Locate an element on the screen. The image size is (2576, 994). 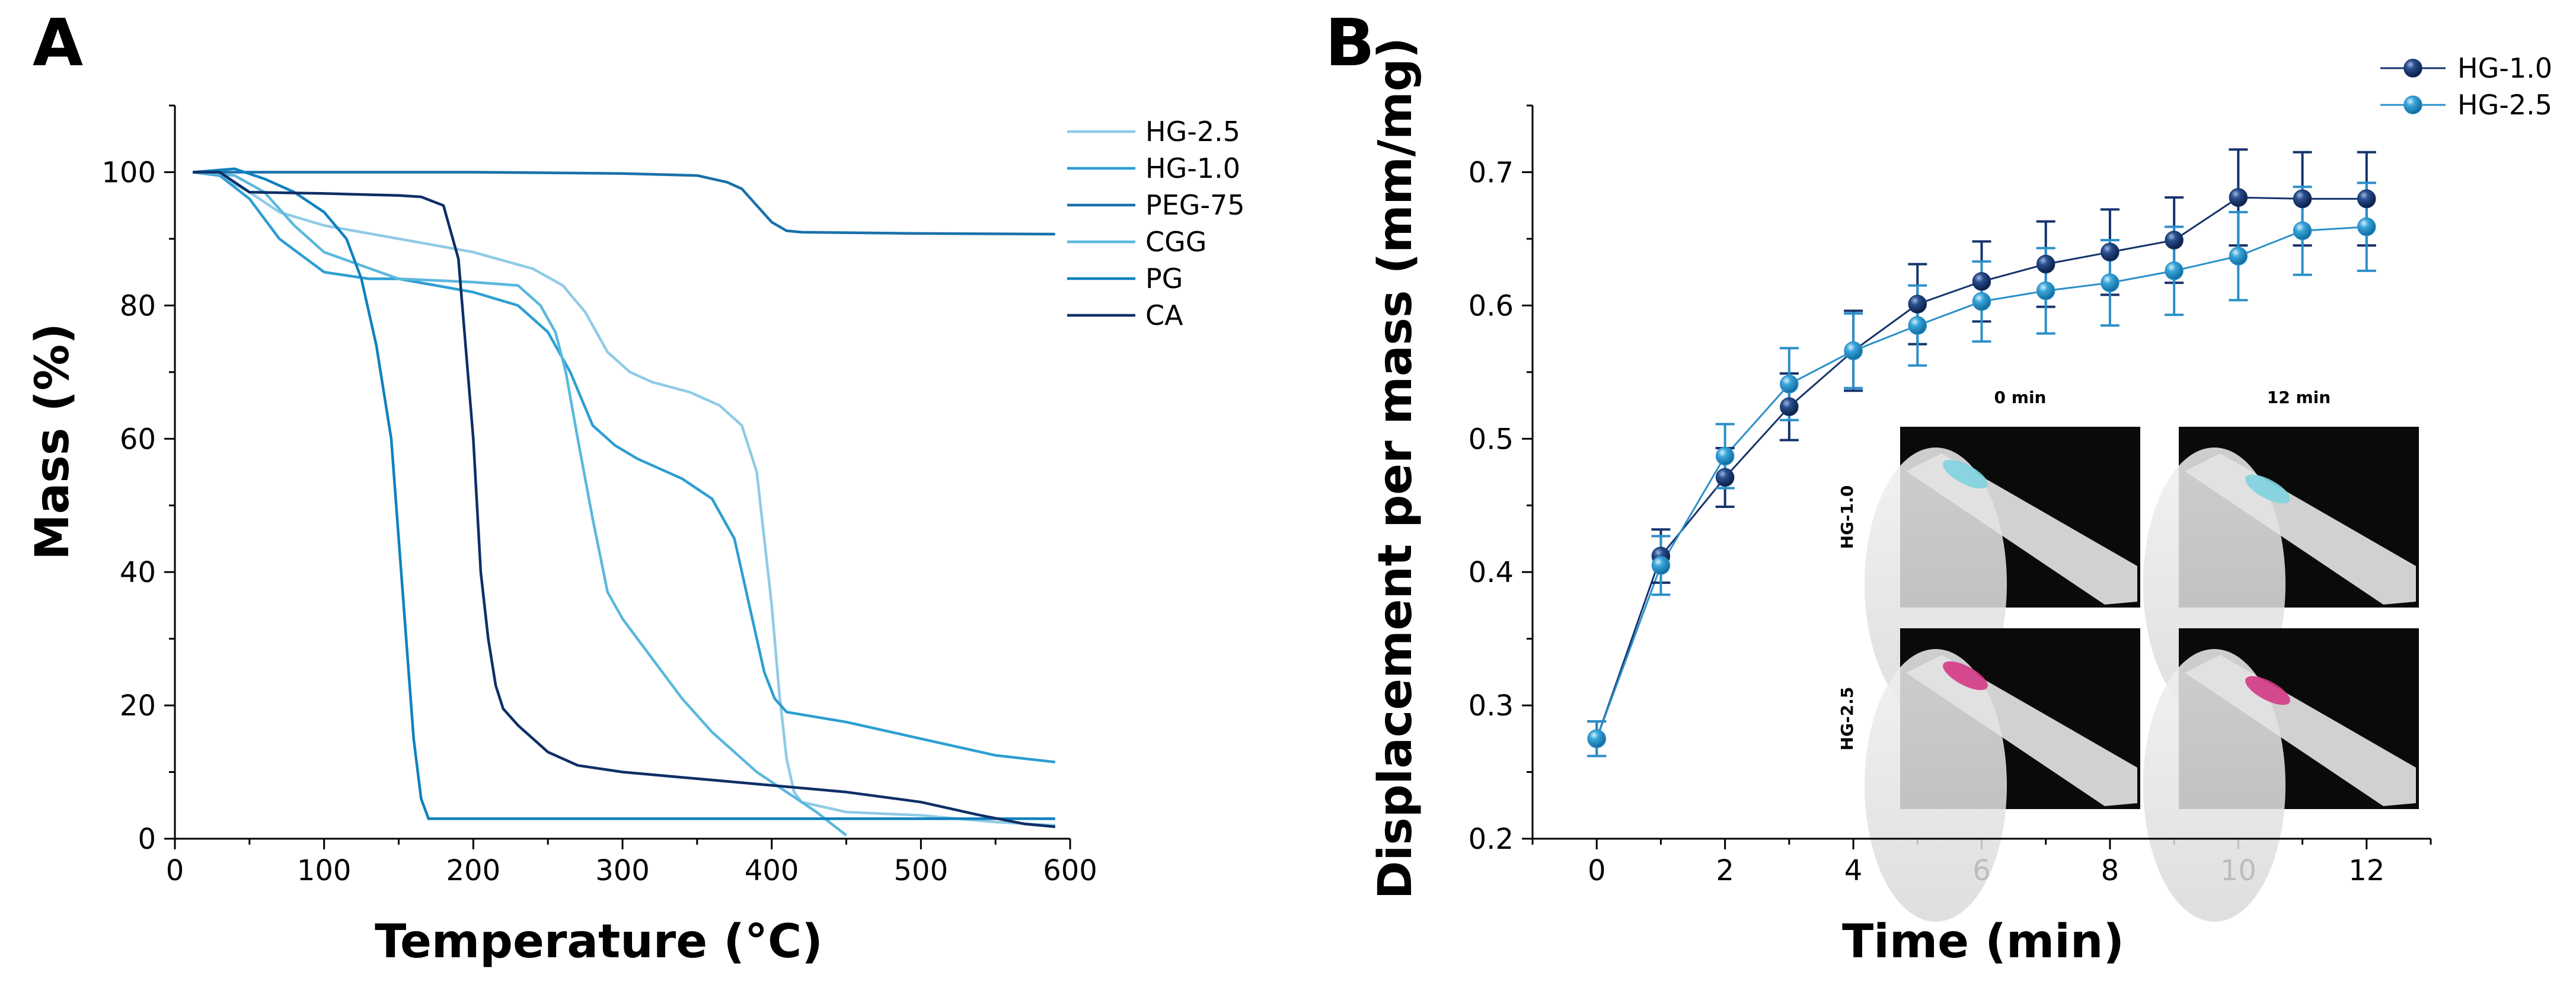
b-legend-label: HG-2.5 is located at coordinates (2504, 105).